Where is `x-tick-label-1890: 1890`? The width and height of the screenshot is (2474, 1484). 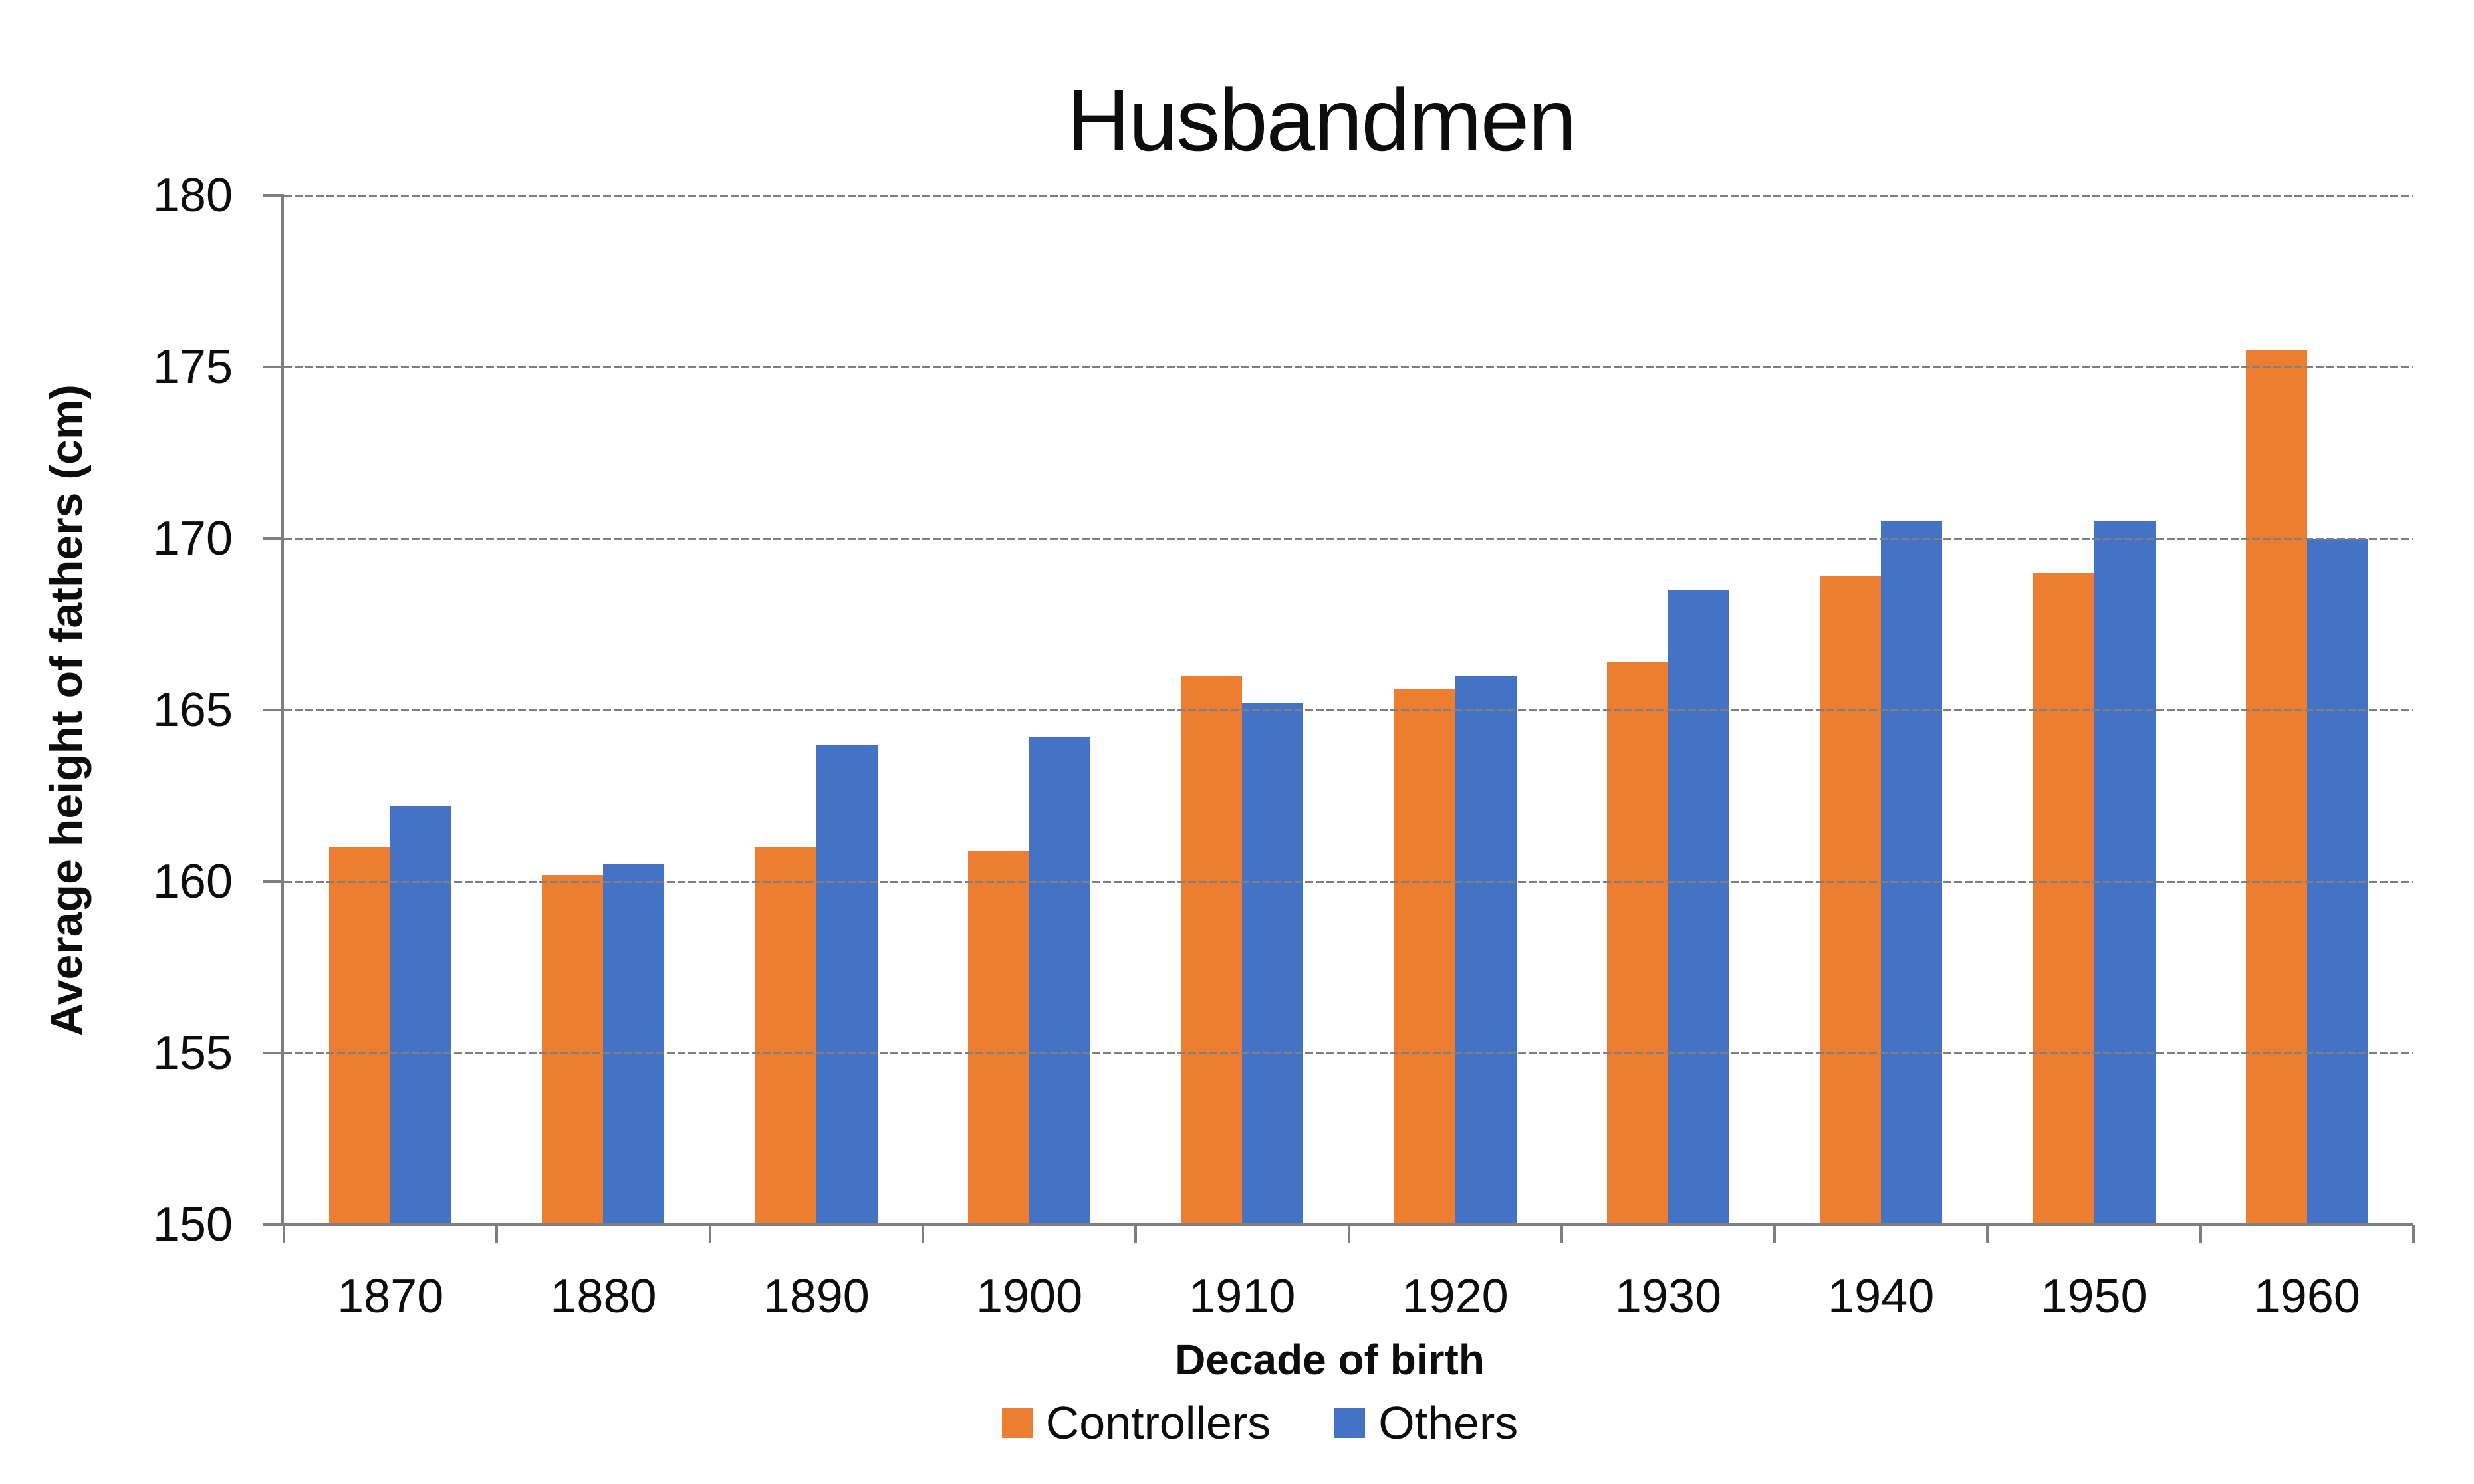 x-tick-label-1890: 1890 is located at coordinates (816, 1296).